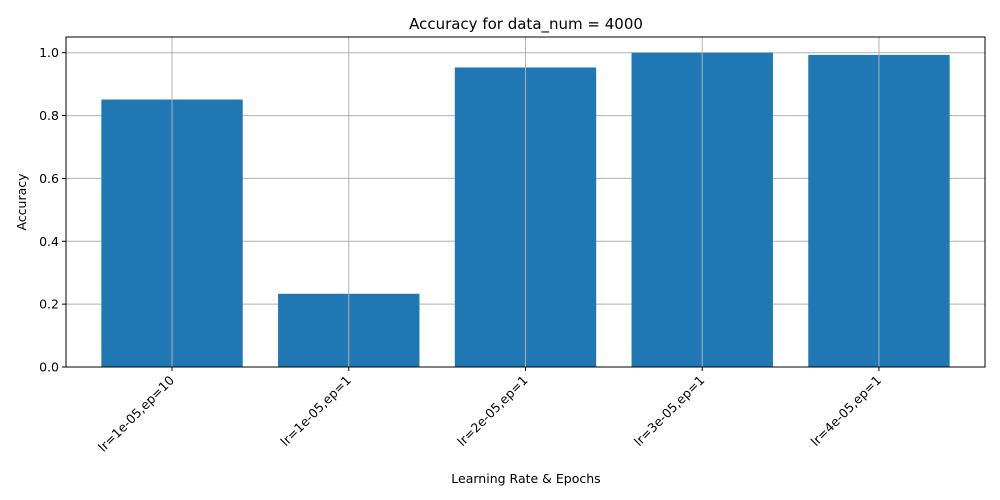 This screenshot has width=1000, height=500. I want to click on x-tick-label: lr=3e-05,ep=1, so click(669, 411).